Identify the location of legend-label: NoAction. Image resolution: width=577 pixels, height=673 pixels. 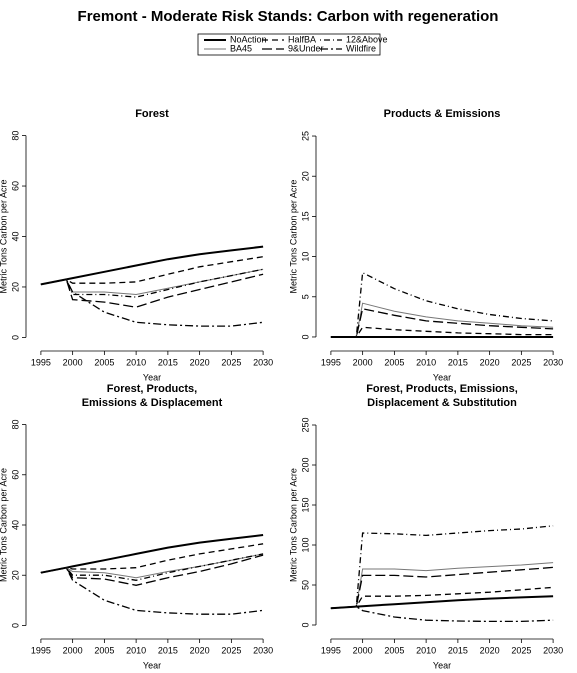
(248, 39).